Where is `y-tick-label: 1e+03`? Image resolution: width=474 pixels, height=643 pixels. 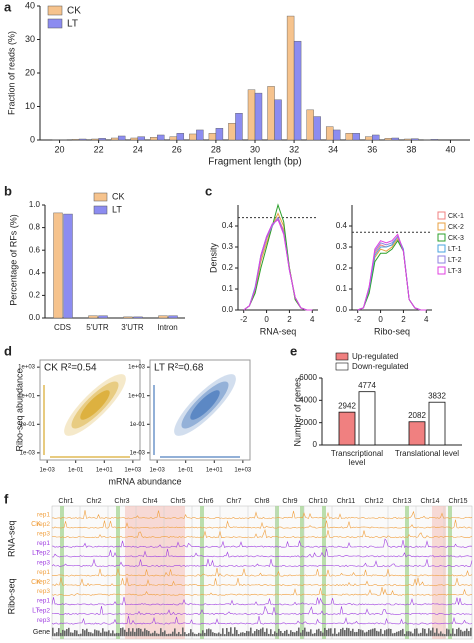 y-tick-label: 1e+03 is located at coordinates (137, 368).